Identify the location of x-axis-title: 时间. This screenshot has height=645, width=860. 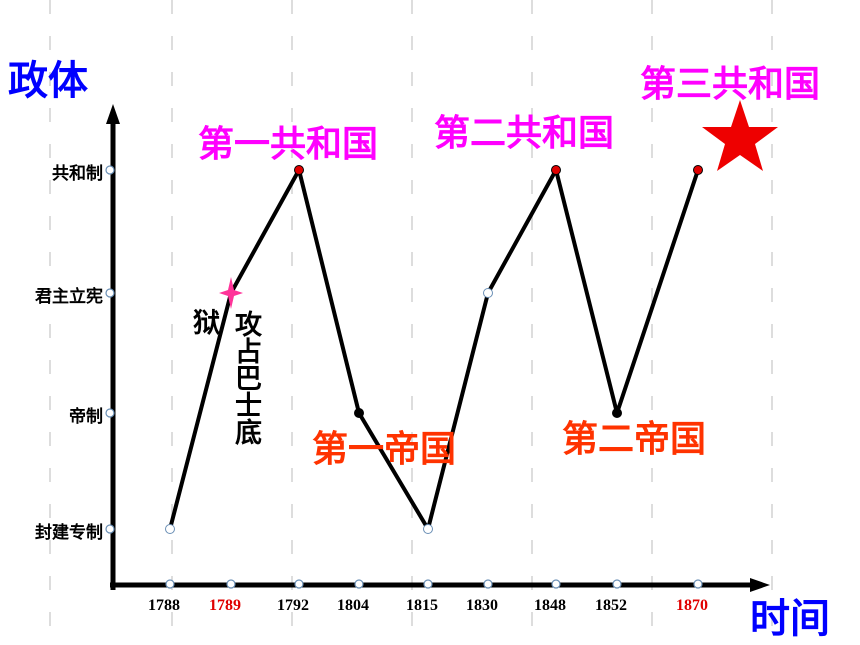
(790, 619).